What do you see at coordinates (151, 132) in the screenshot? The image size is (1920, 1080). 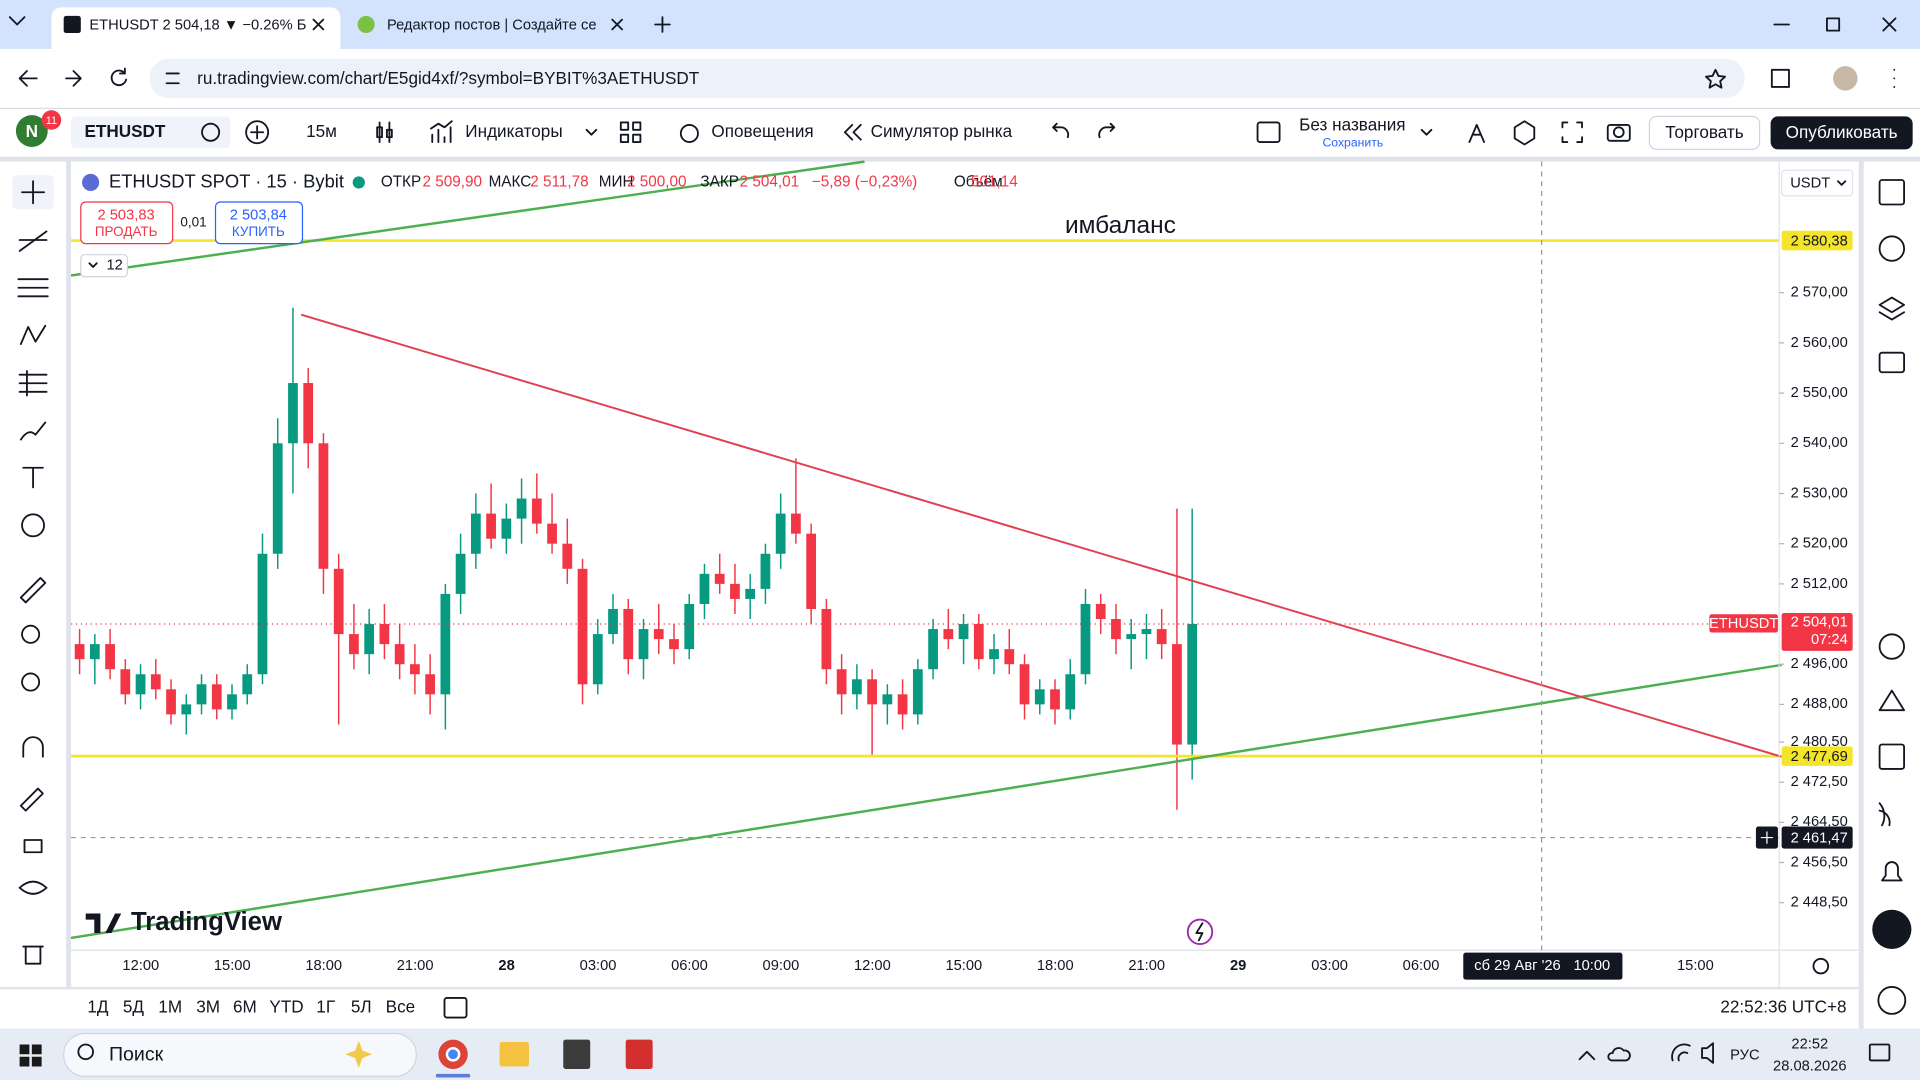 I see `symbol-search` at bounding box center [151, 132].